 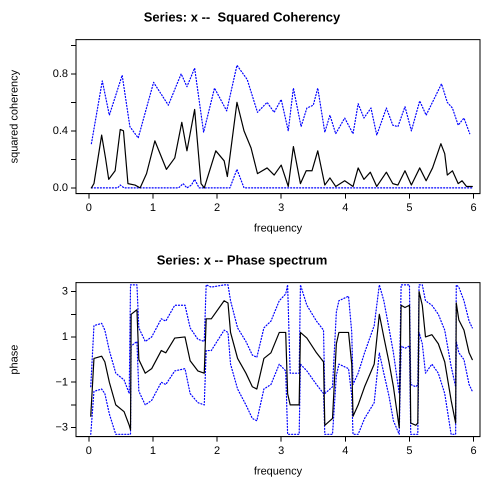 I want to click on y-tick-label: −1, so click(x=61, y=382).